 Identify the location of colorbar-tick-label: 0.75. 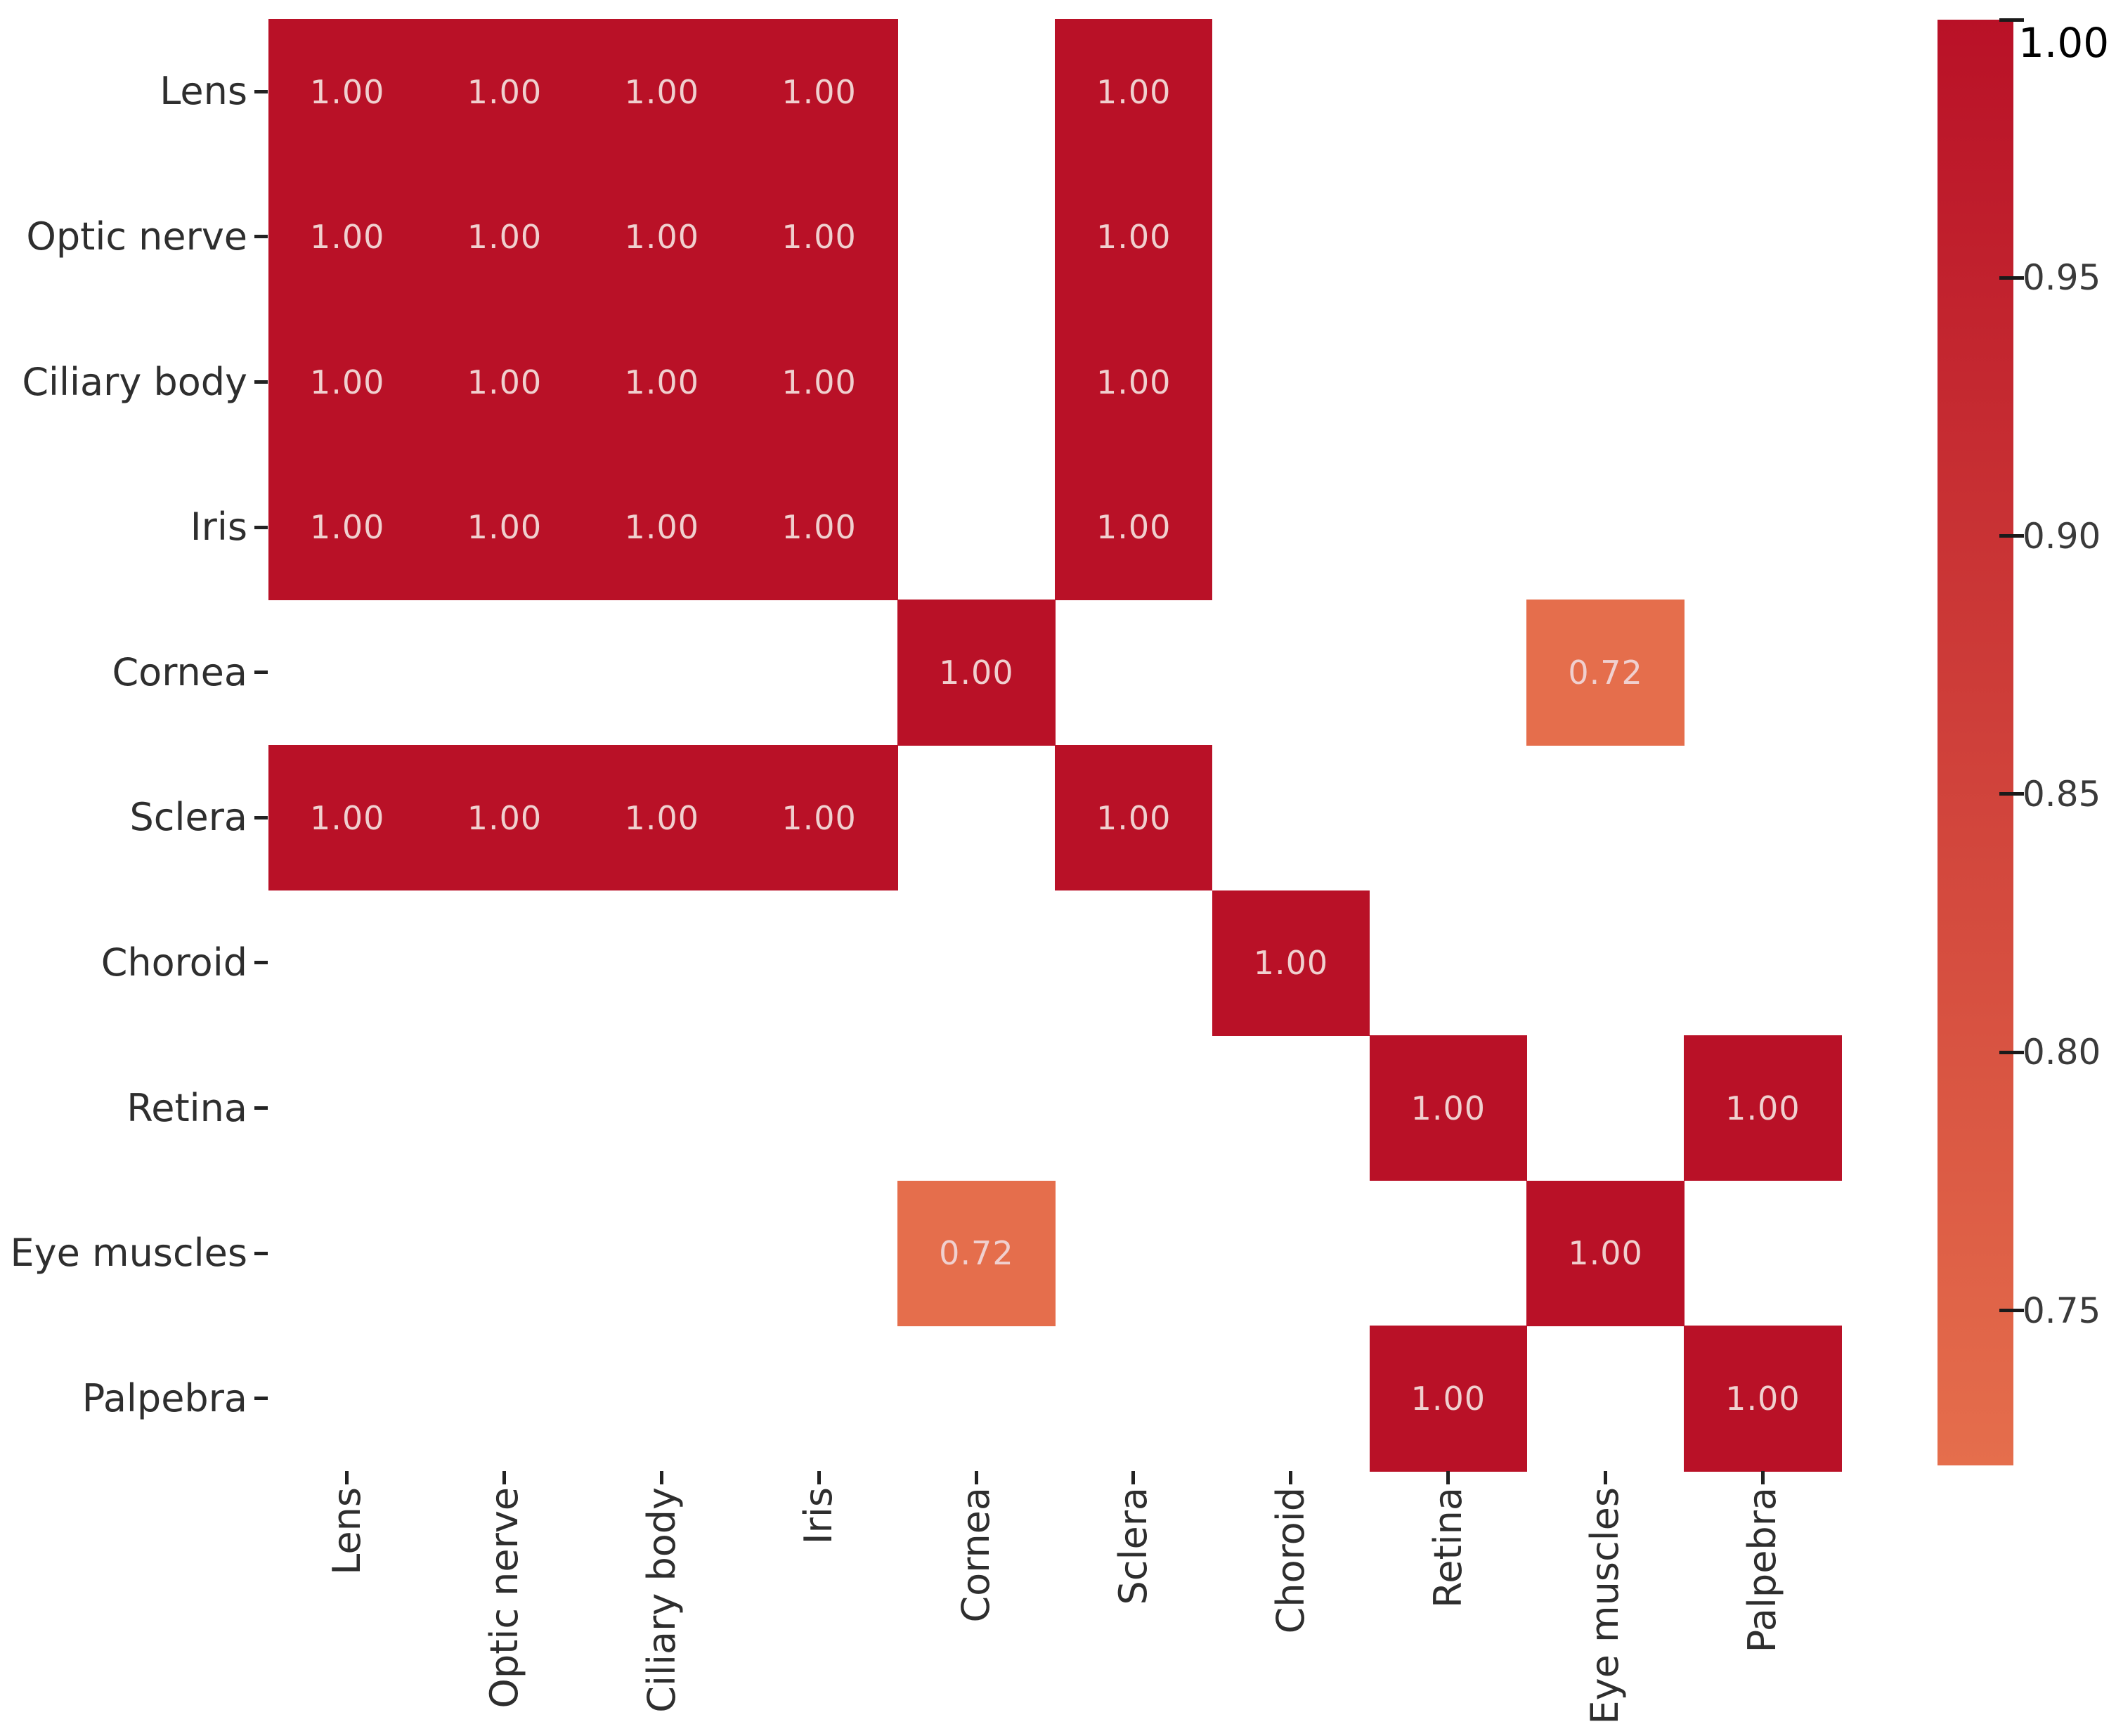
(2062, 1310).